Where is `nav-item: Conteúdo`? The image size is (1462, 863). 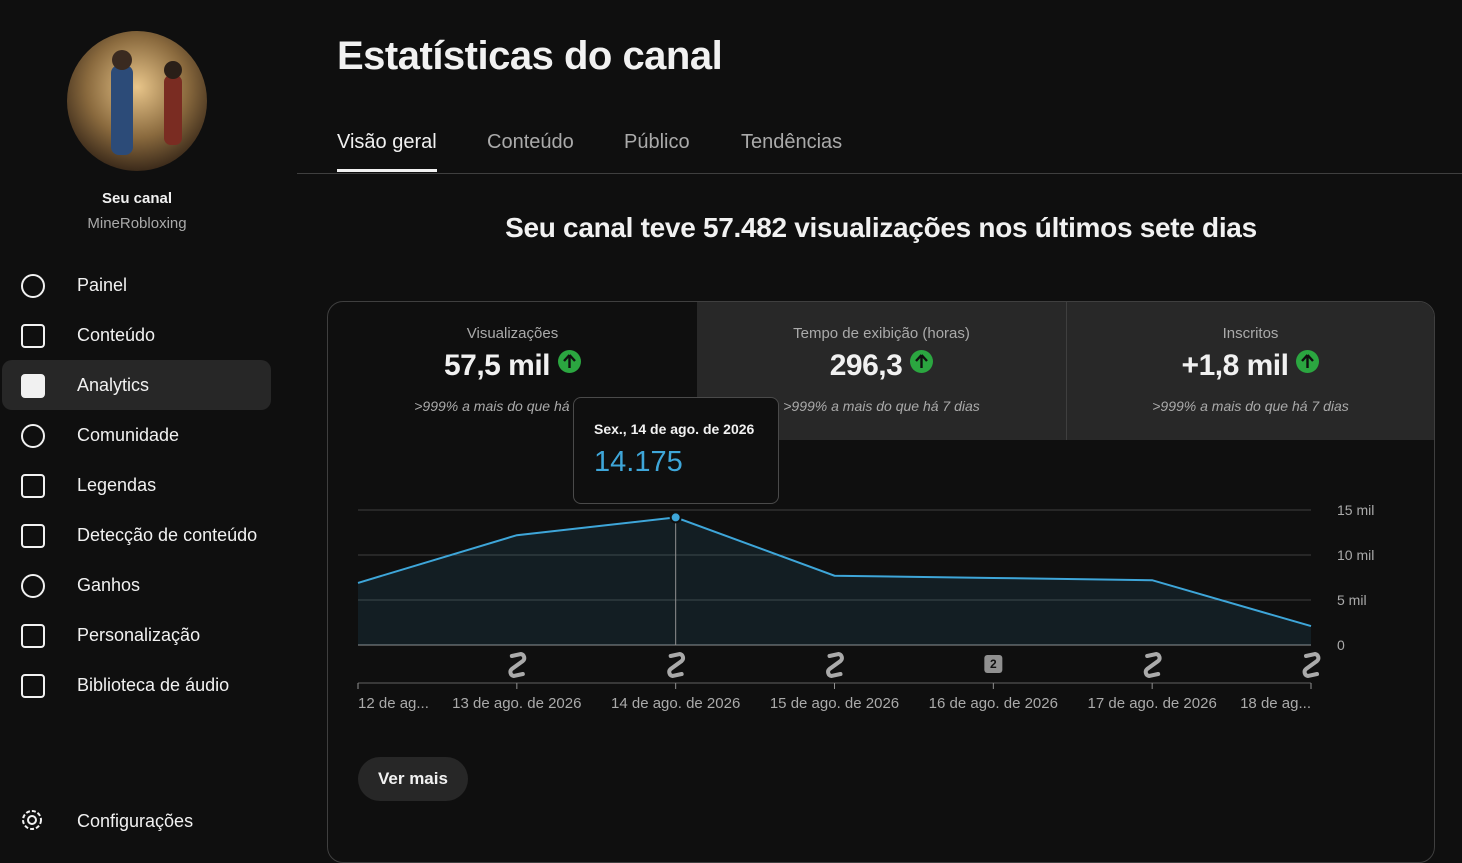
nav-item: Conteúdo is located at coordinates (136, 335).